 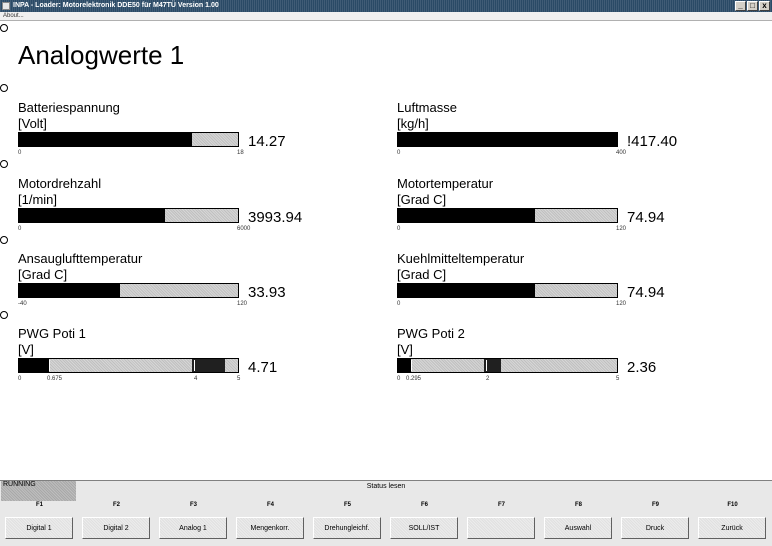 I want to click on fkey-label-f4: F4, so click(x=270, y=505).